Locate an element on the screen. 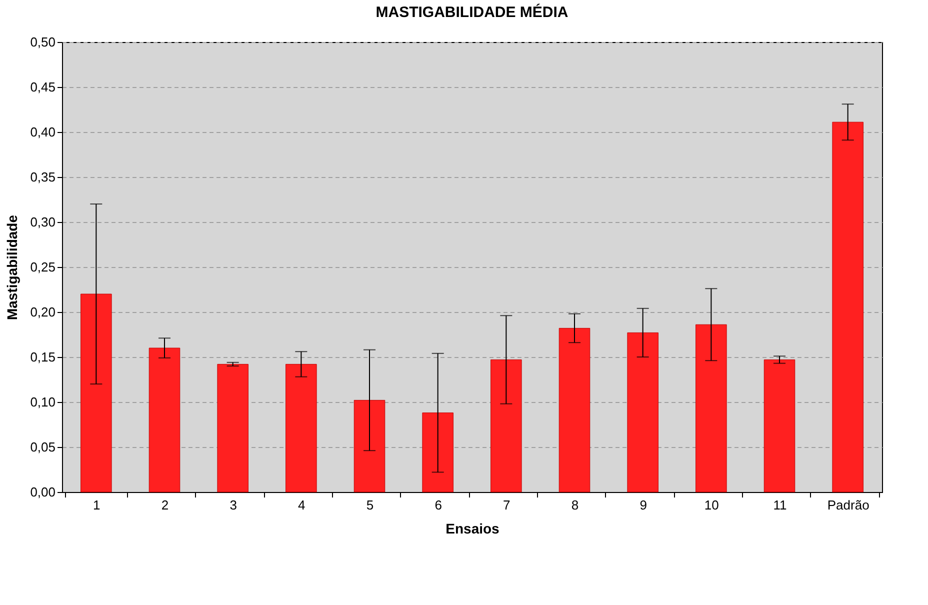  y-tick-label: 0,20 is located at coordinates (43, 312).